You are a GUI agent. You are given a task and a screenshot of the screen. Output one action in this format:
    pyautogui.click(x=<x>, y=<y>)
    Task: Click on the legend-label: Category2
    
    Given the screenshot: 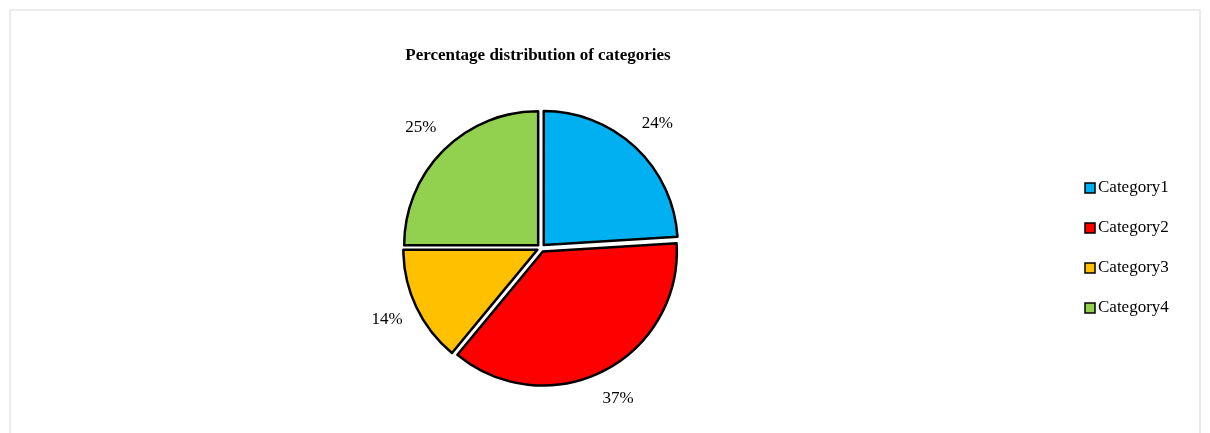 What is the action you would take?
    pyautogui.click(x=1133, y=226)
    